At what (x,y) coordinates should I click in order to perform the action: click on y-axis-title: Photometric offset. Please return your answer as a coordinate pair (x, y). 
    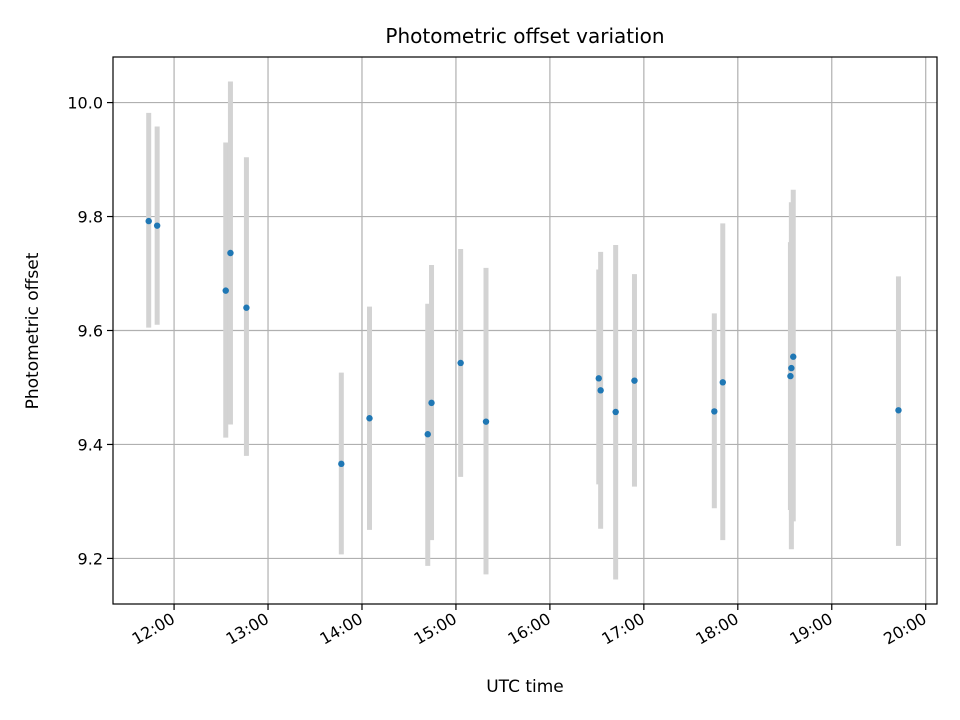
    Looking at the image, I should click on (33, 330).